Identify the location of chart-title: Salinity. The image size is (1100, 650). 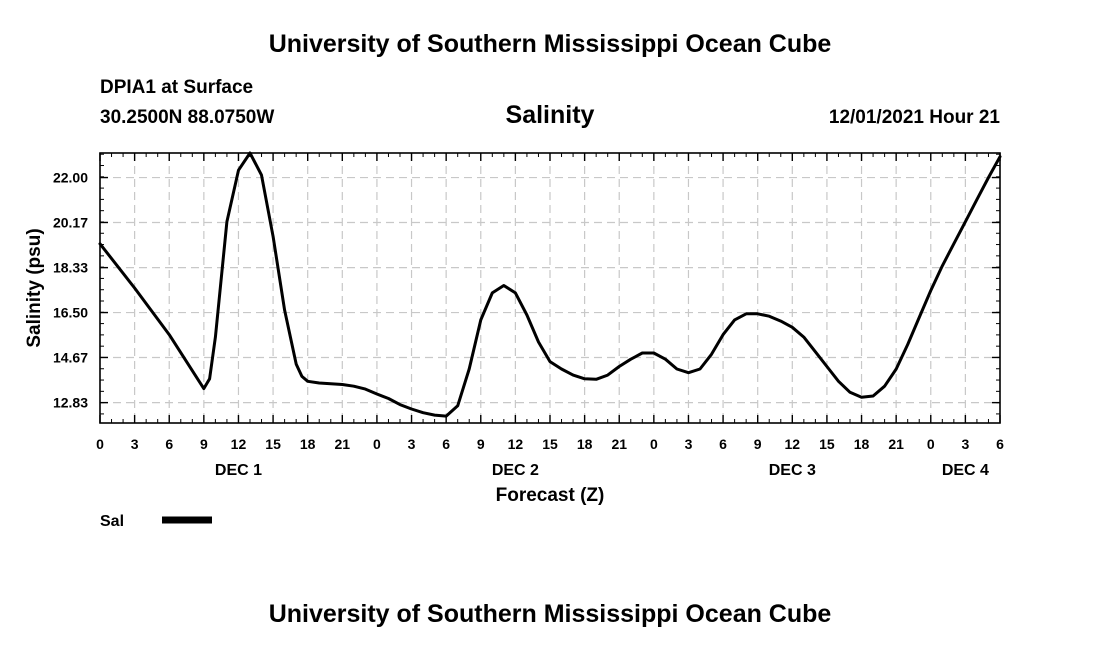
(550, 115).